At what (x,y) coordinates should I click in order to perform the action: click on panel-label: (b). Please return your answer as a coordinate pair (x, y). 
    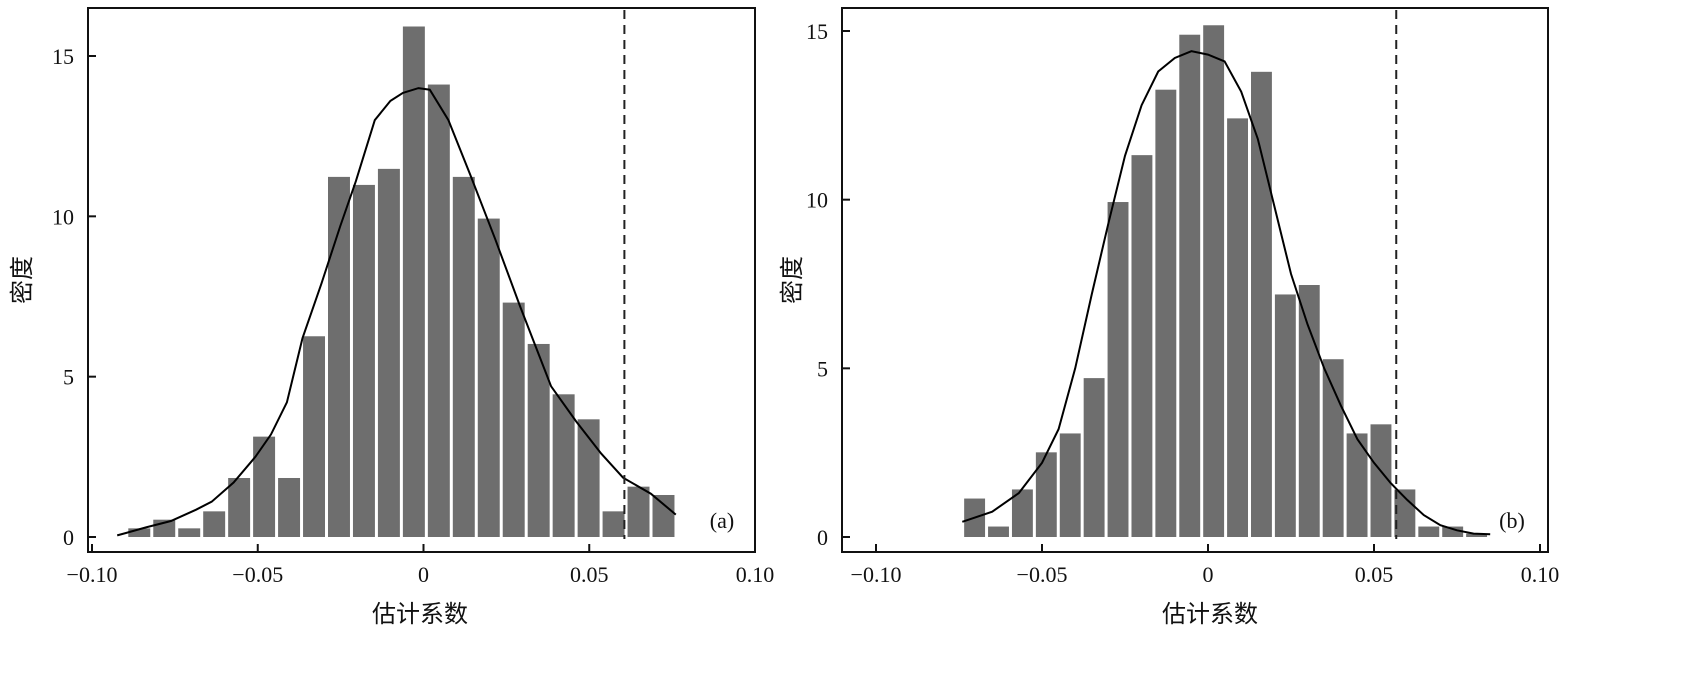
    Looking at the image, I should click on (1512, 520).